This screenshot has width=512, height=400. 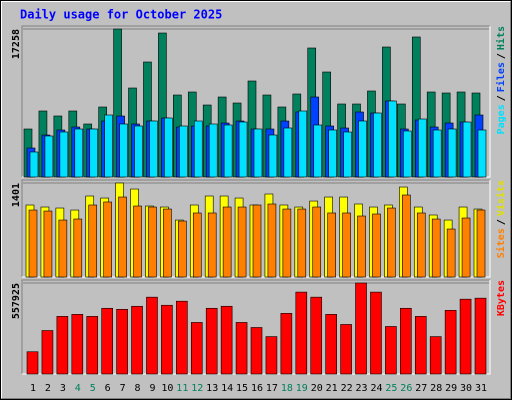 What do you see at coordinates (152, 388) in the screenshot?
I see `x-tick-label: 9` at bounding box center [152, 388].